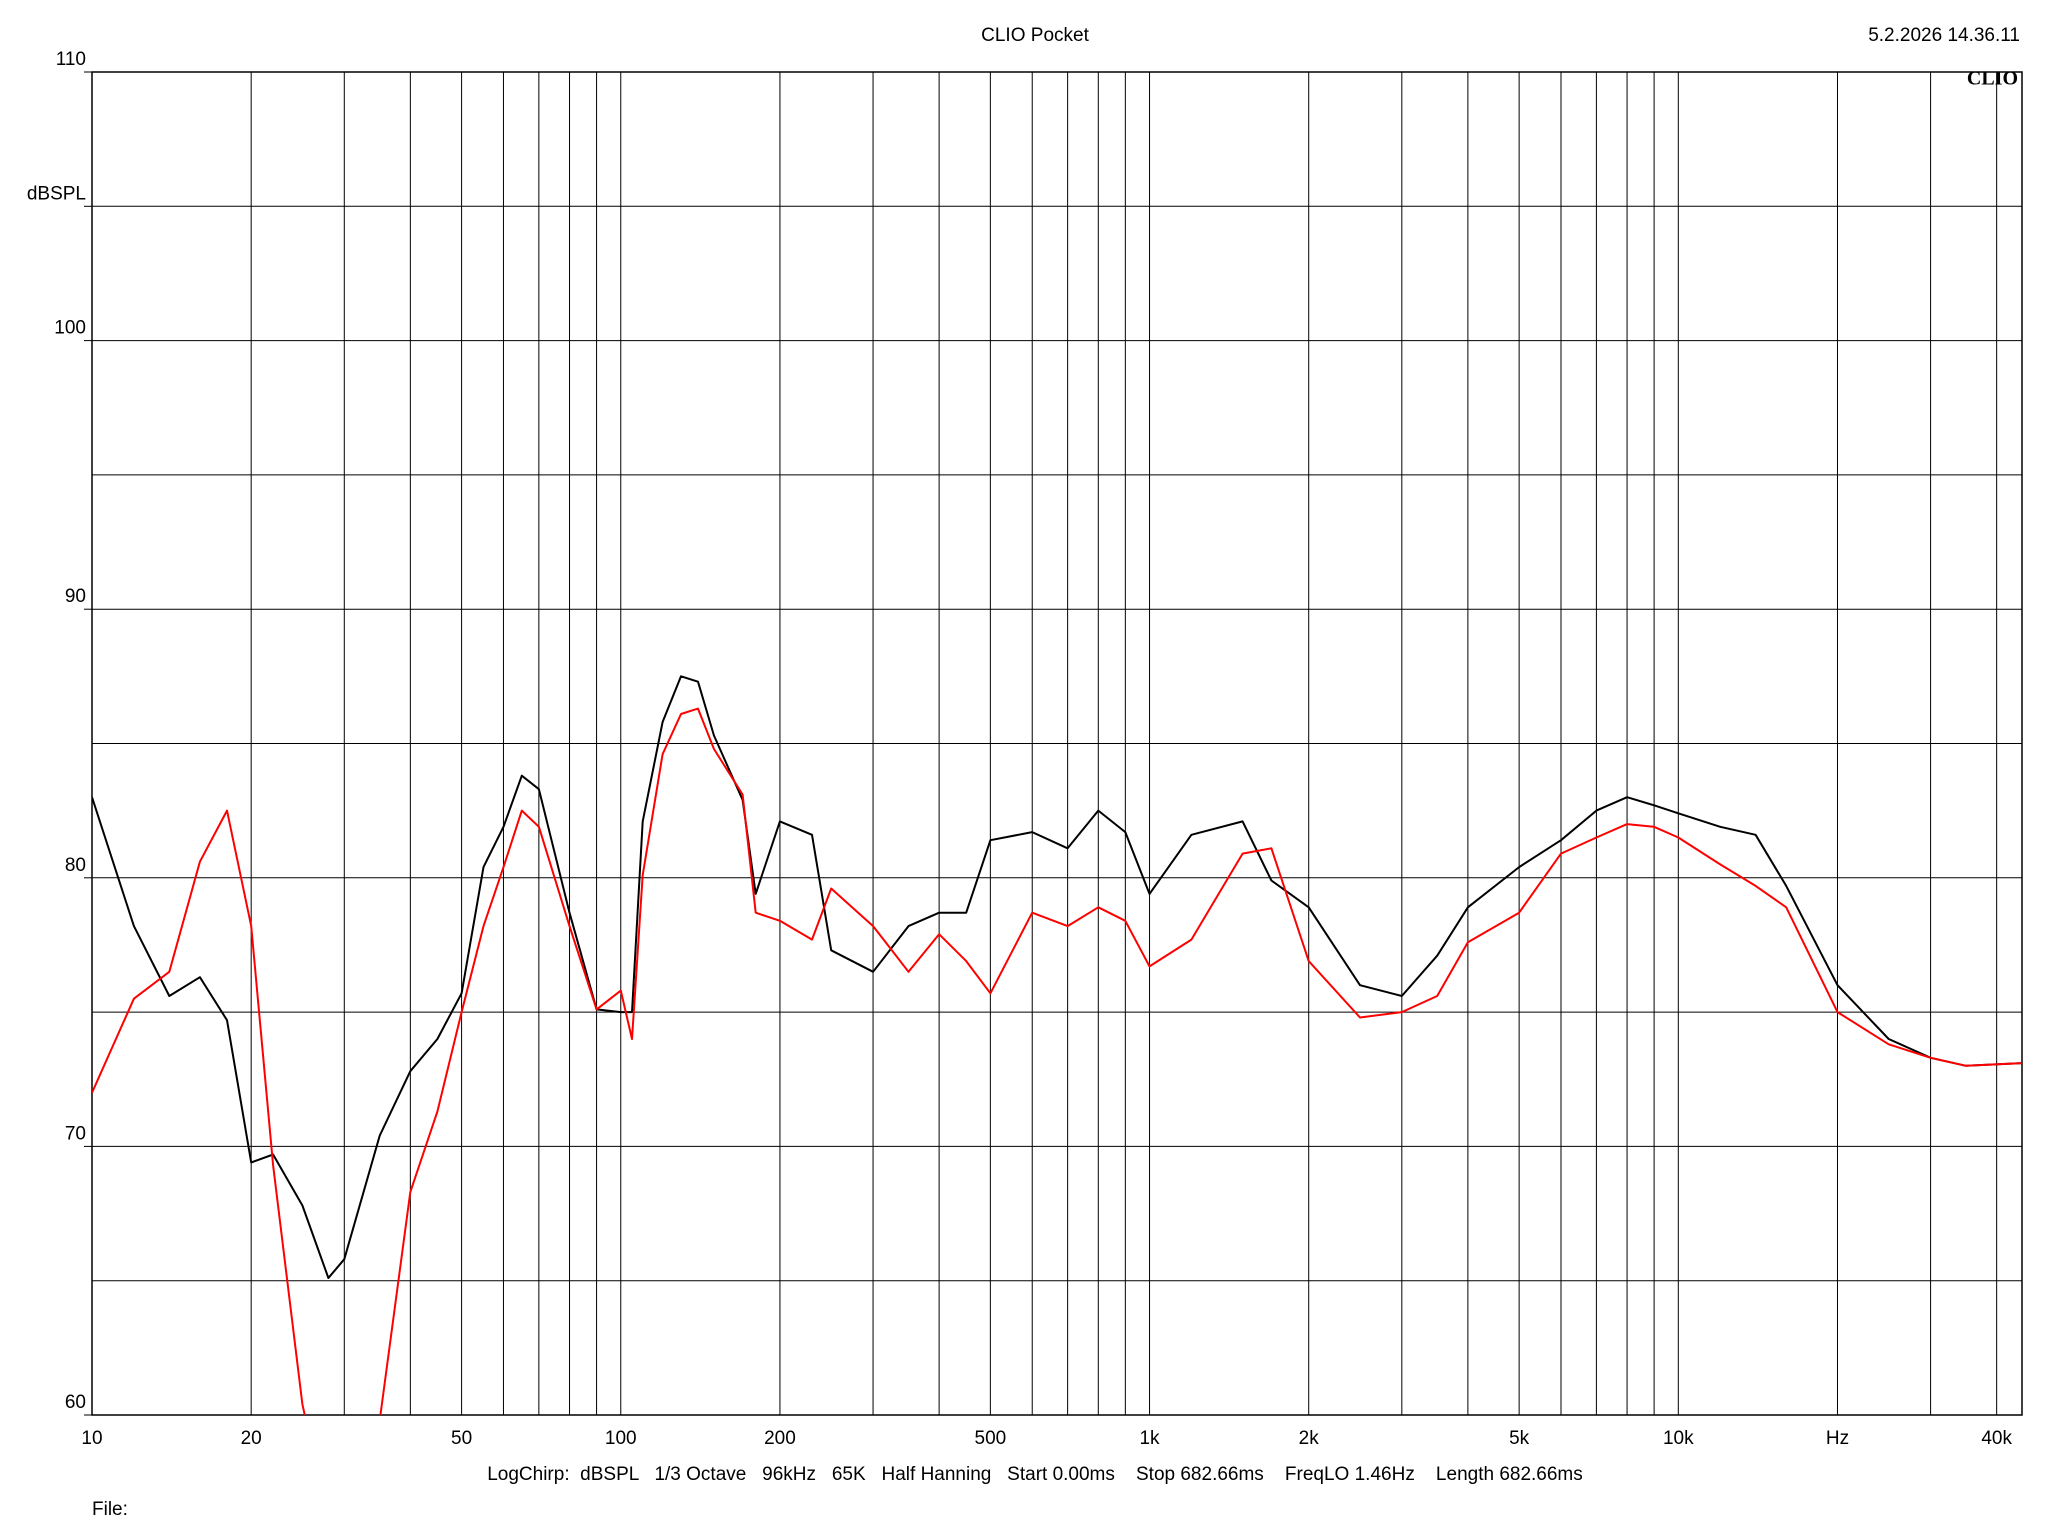  Describe the element at coordinates (780, 1438) in the screenshot. I see `x-tick-label: 200` at that location.